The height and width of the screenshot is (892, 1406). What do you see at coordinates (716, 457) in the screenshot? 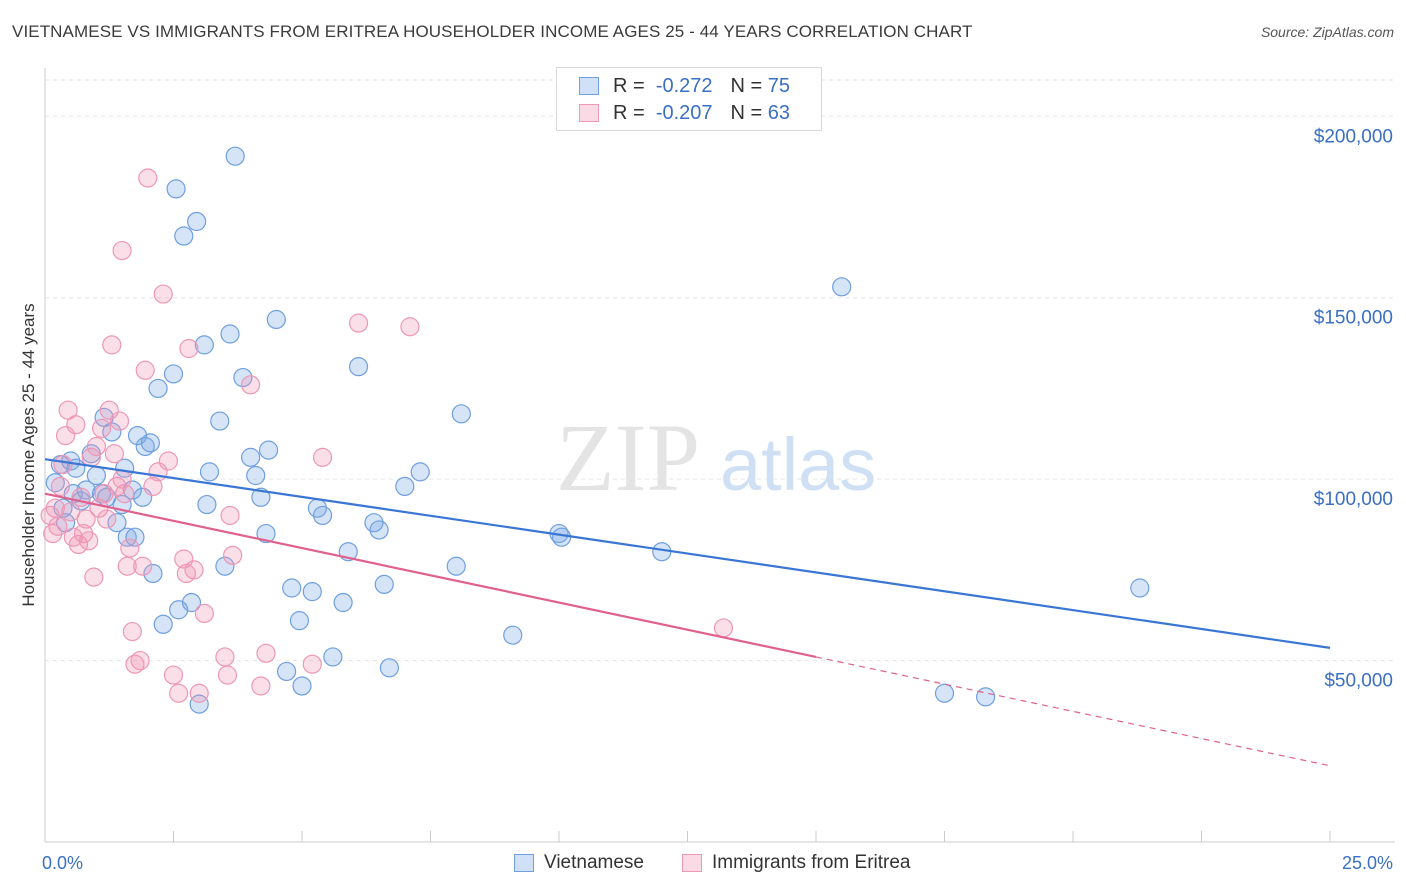
I see `watermark: ZIP atlas` at bounding box center [716, 457].